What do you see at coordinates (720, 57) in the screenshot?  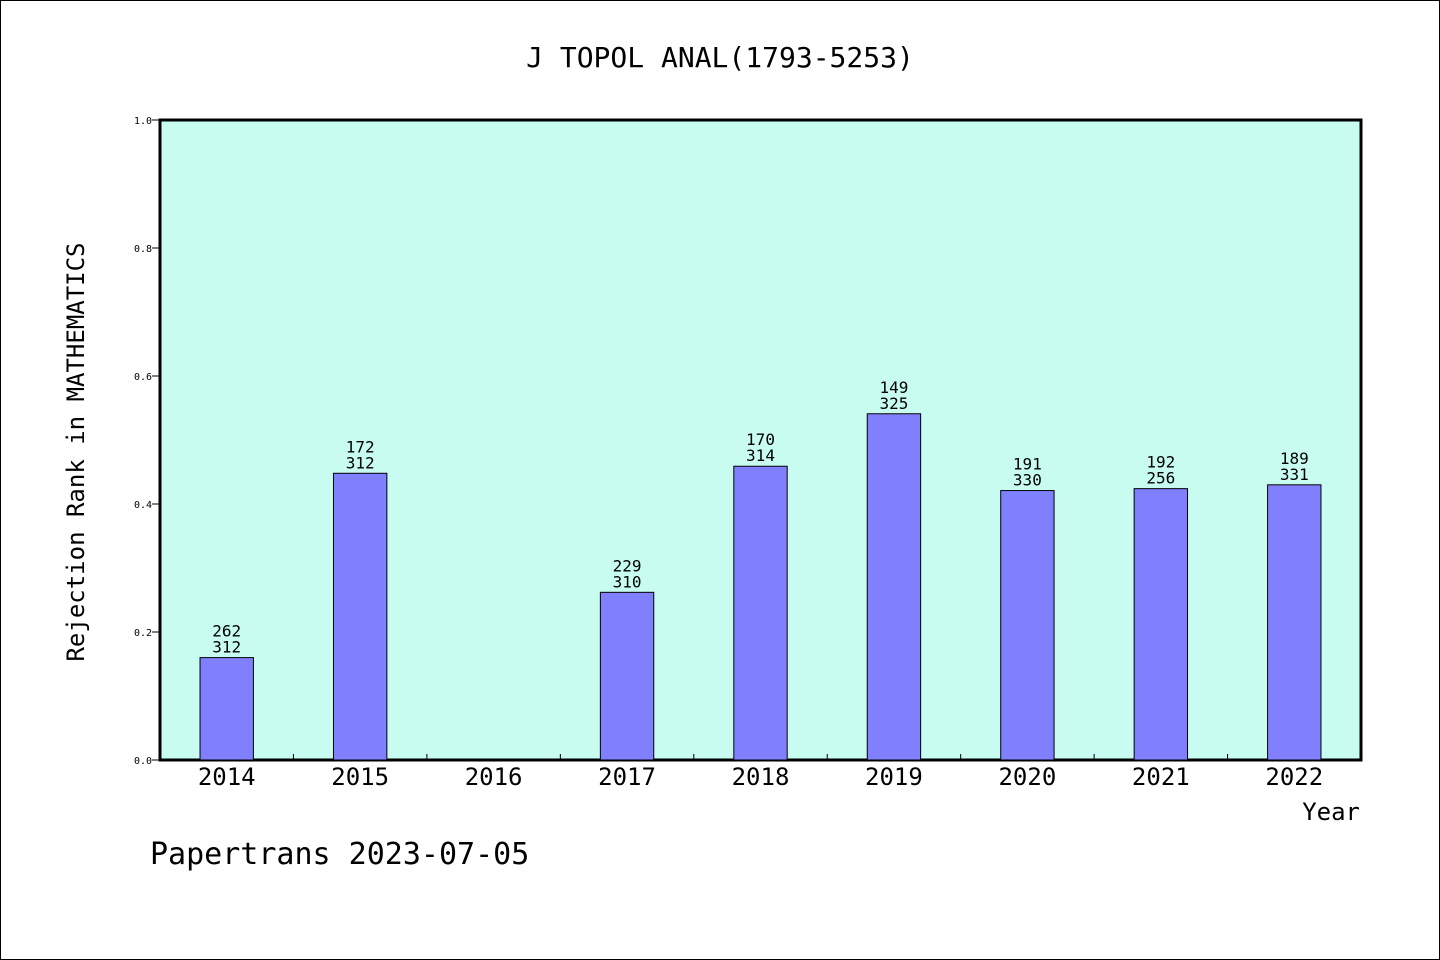 I see `chart-title: J TOPOL ANAL(1793-5253)` at bounding box center [720, 57].